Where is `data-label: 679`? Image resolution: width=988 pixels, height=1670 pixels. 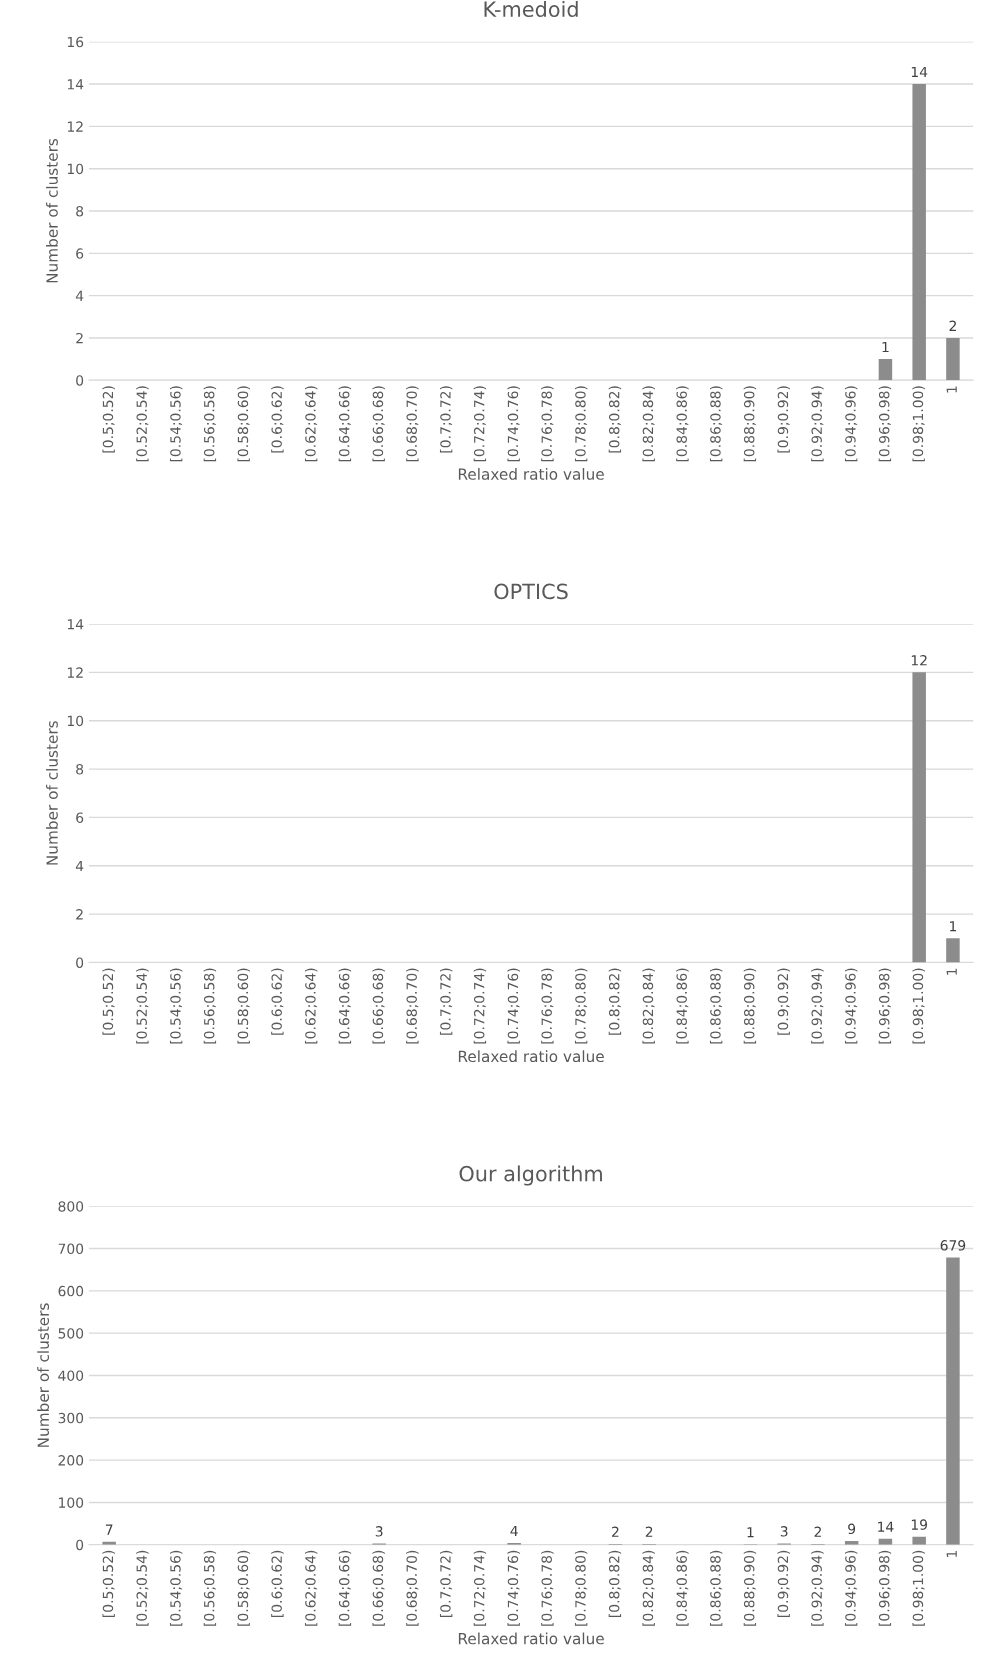 data-label: 679 is located at coordinates (953, 1245).